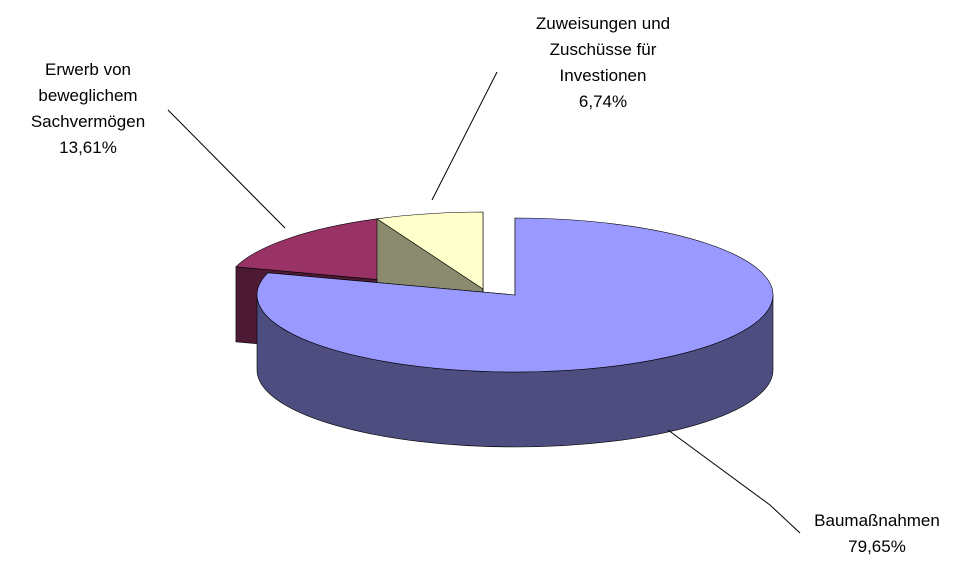 The width and height of the screenshot is (977, 563). What do you see at coordinates (877, 520) in the screenshot?
I see `category-label: Baumaßnahmen` at bounding box center [877, 520].